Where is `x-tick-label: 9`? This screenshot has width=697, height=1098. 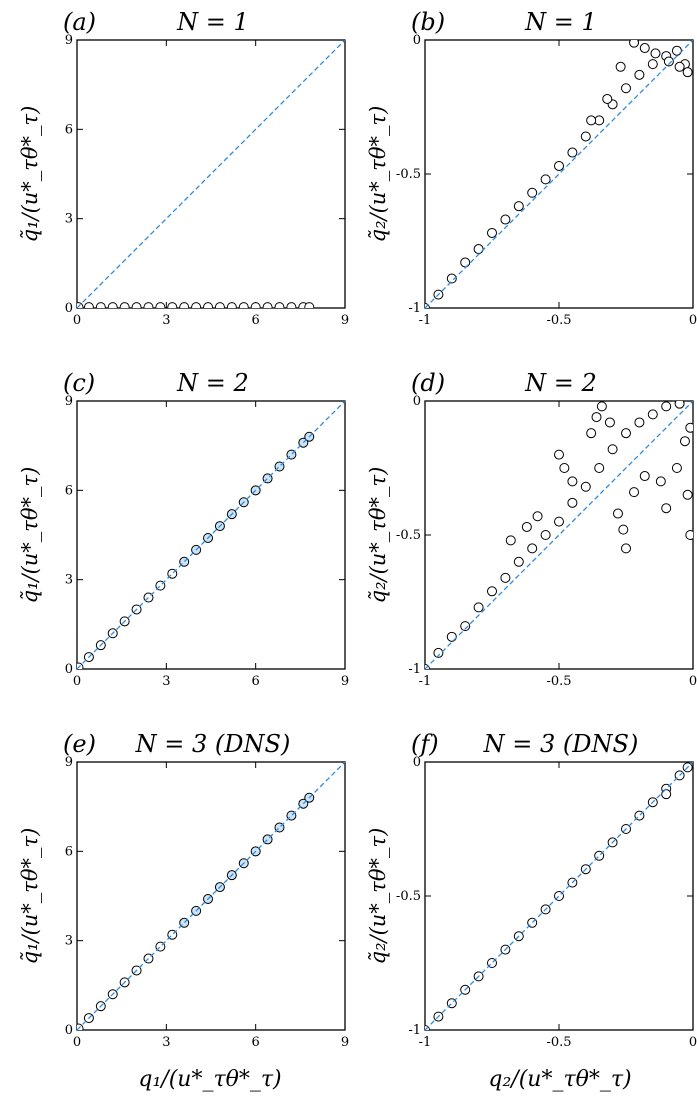 x-tick-label: 9 is located at coordinates (345, 681).